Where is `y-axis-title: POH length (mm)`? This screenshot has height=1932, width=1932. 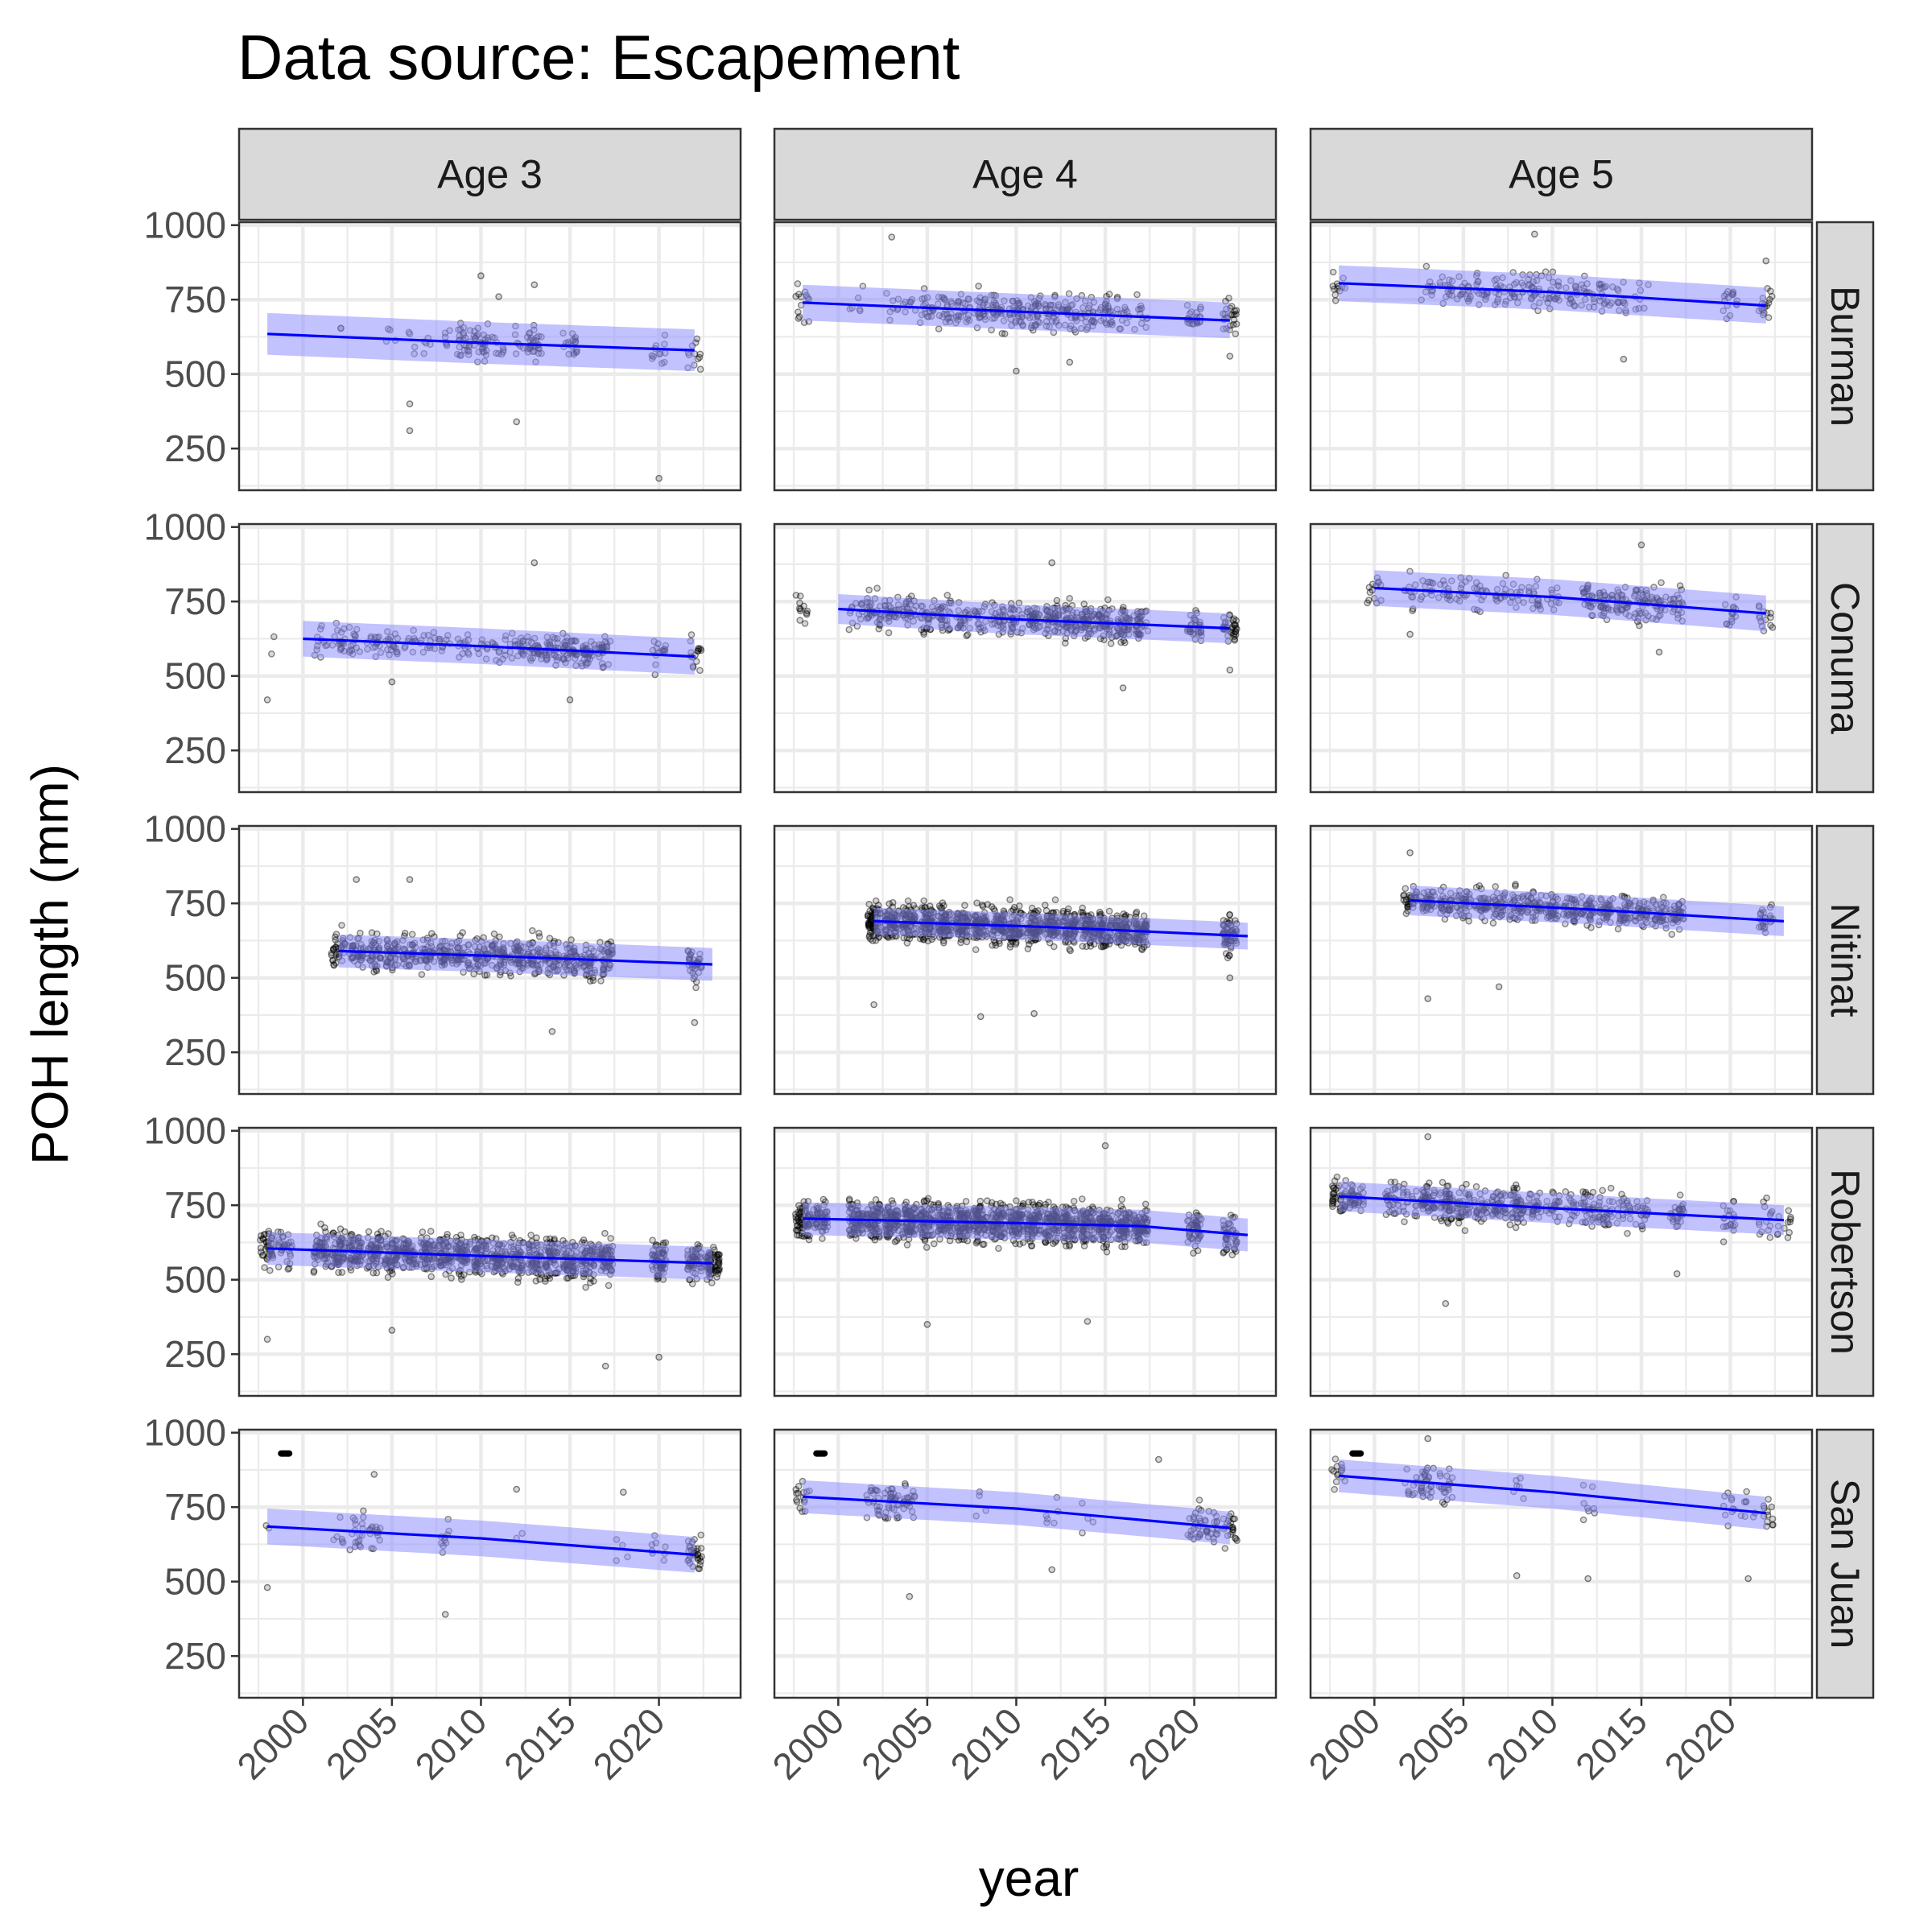
y-axis-title: POH length (mm) is located at coordinates (50, 965).